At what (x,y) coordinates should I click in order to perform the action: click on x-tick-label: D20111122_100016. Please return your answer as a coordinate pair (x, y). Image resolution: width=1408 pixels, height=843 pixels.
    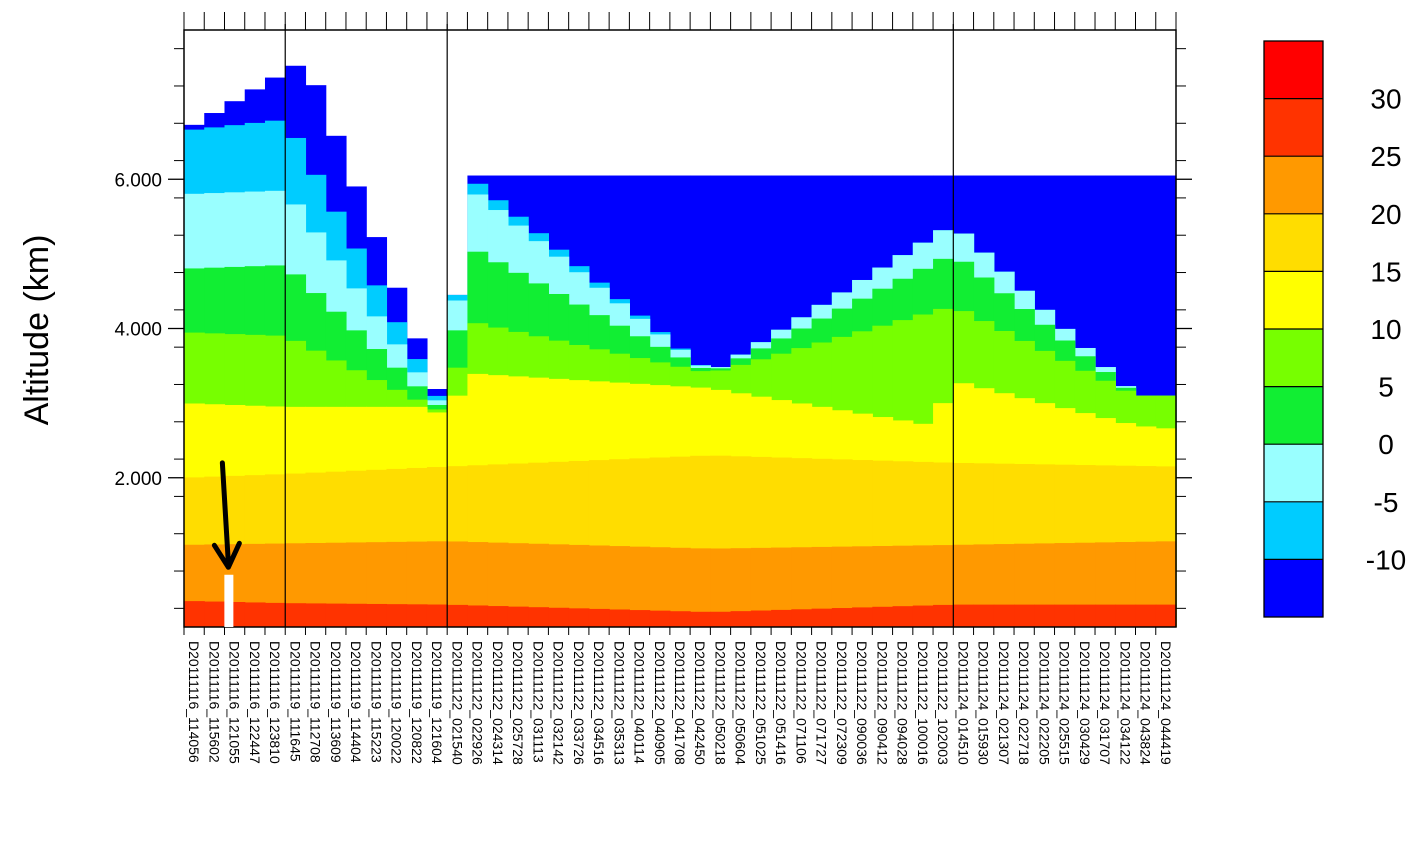
    Looking at the image, I should click on (923, 703).